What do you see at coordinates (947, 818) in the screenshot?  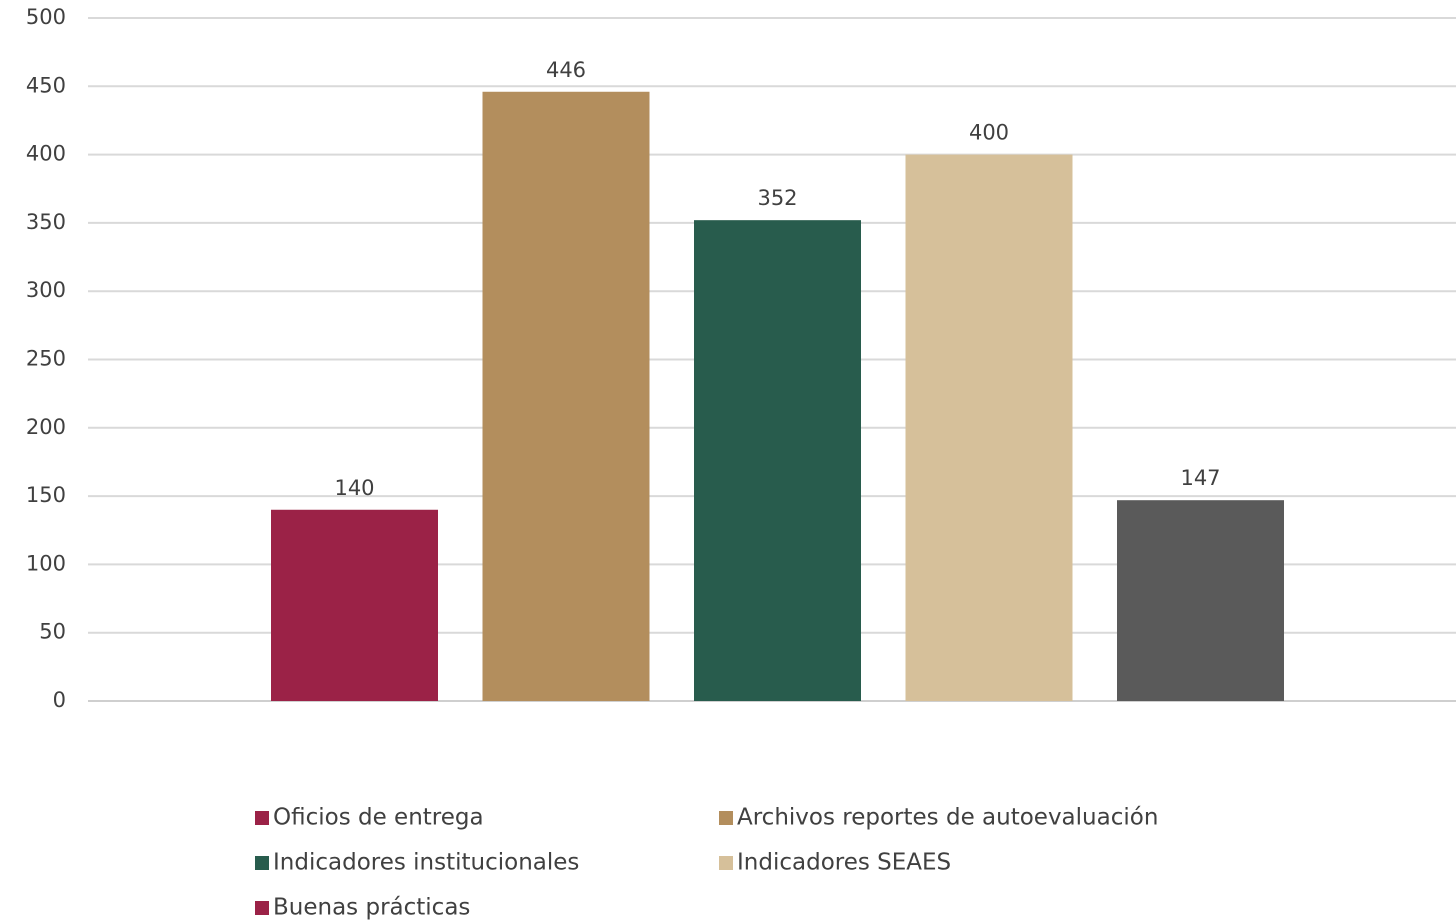 I see `legend-label: Archivos reportes de autoevaluación` at bounding box center [947, 818].